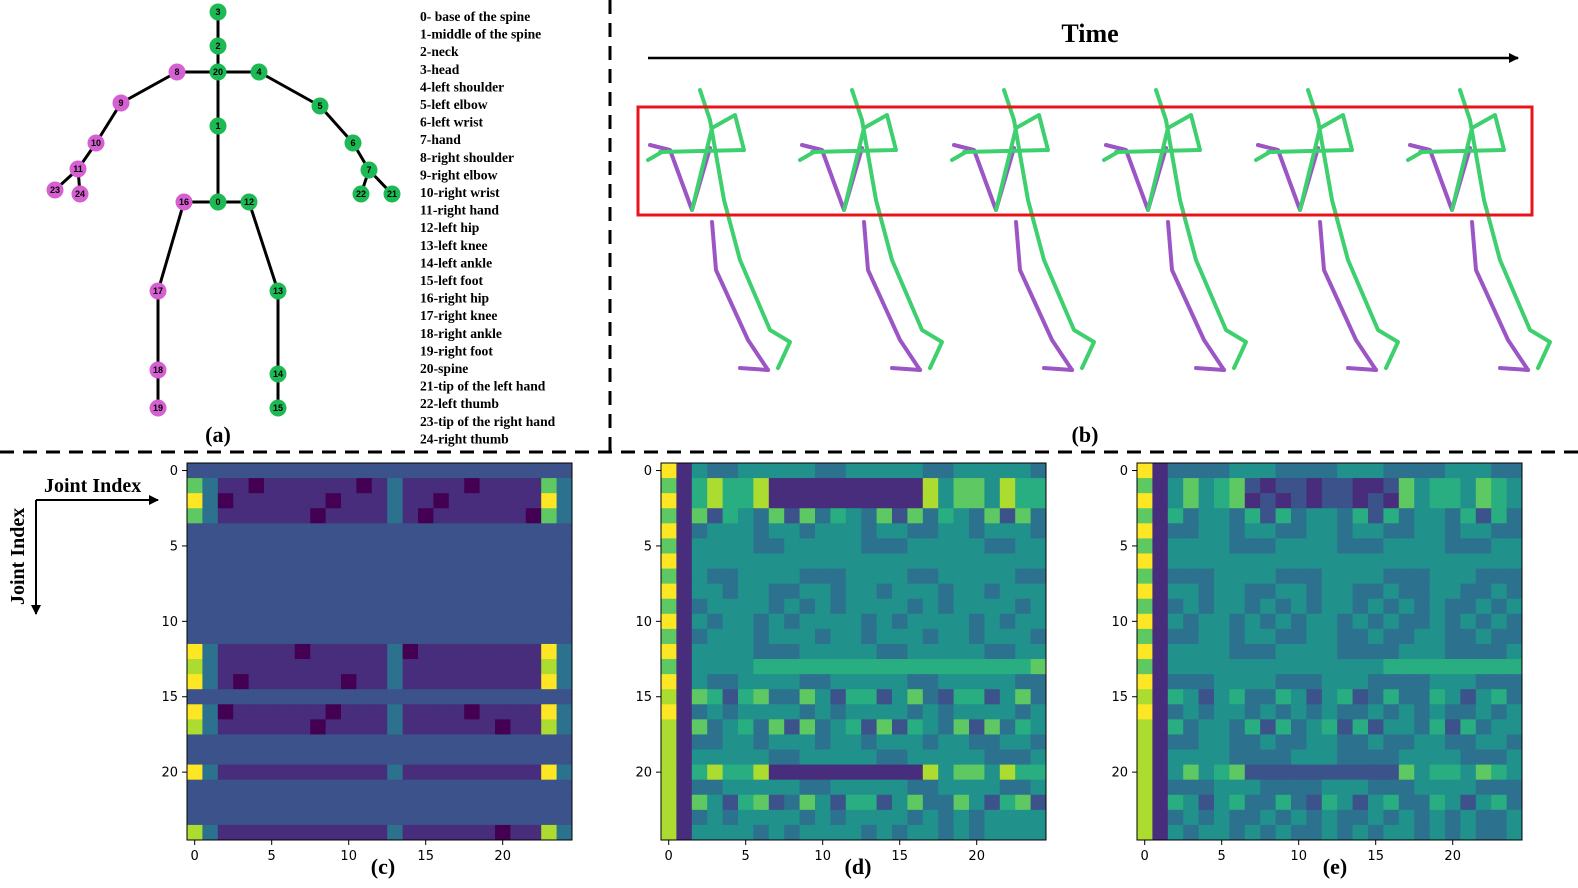 Image resolution: width=1578 pixels, height=888 pixels. Describe the element at coordinates (871, 230) in the screenshot. I see `stick-figure-frame` at that location.